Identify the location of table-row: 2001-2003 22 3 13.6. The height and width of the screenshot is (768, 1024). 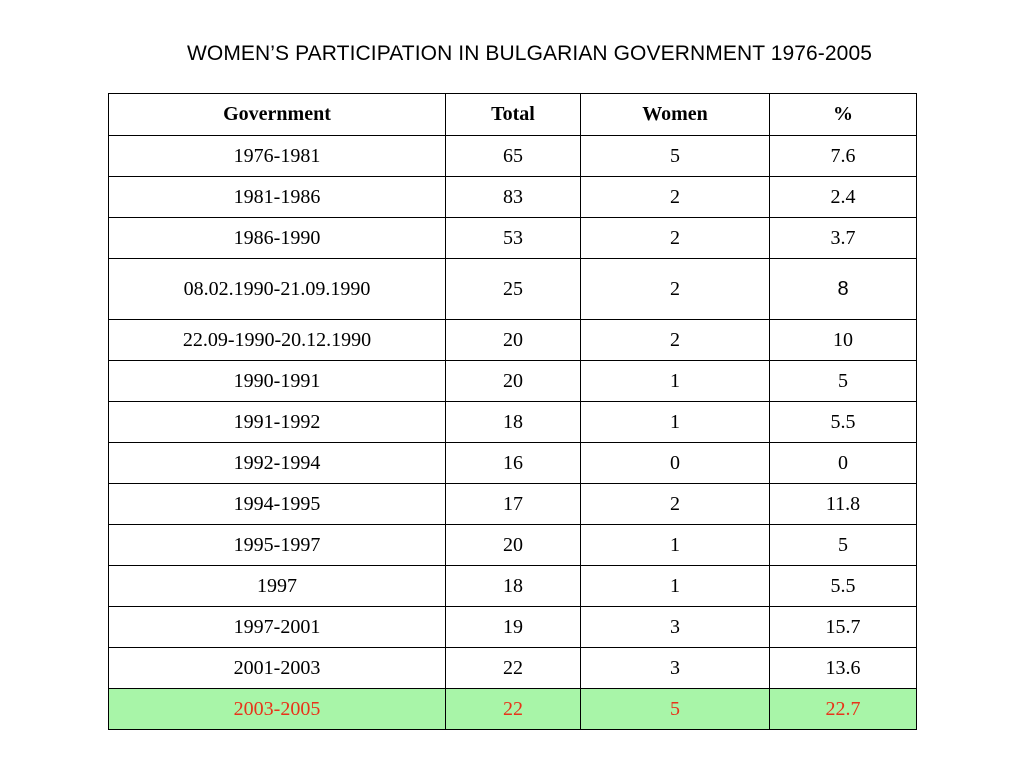
(512, 668).